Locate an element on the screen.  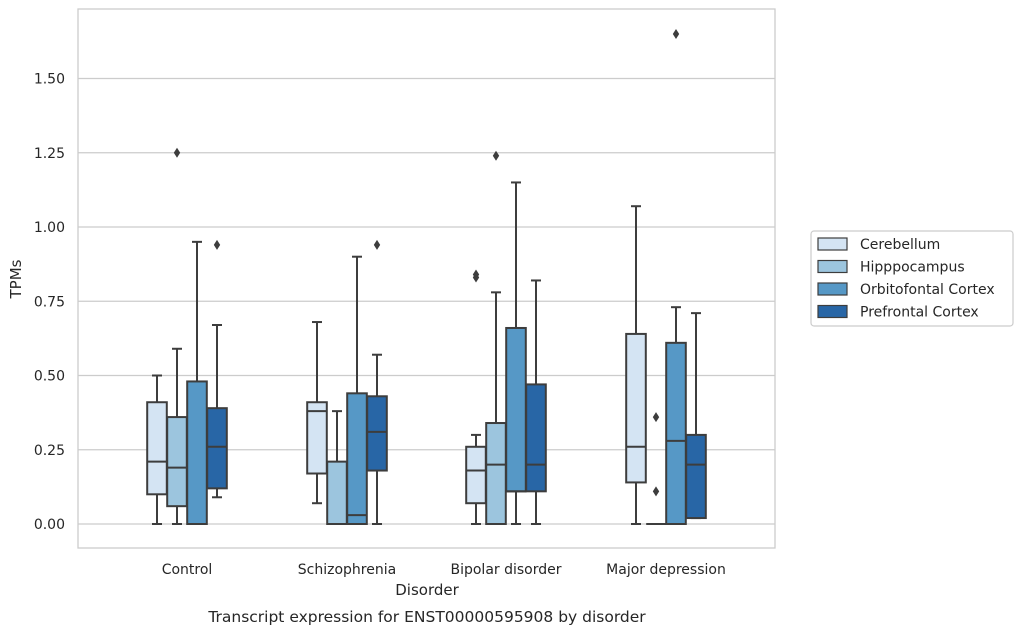
y-tick-label: 1.25 is located at coordinates (49, 154).